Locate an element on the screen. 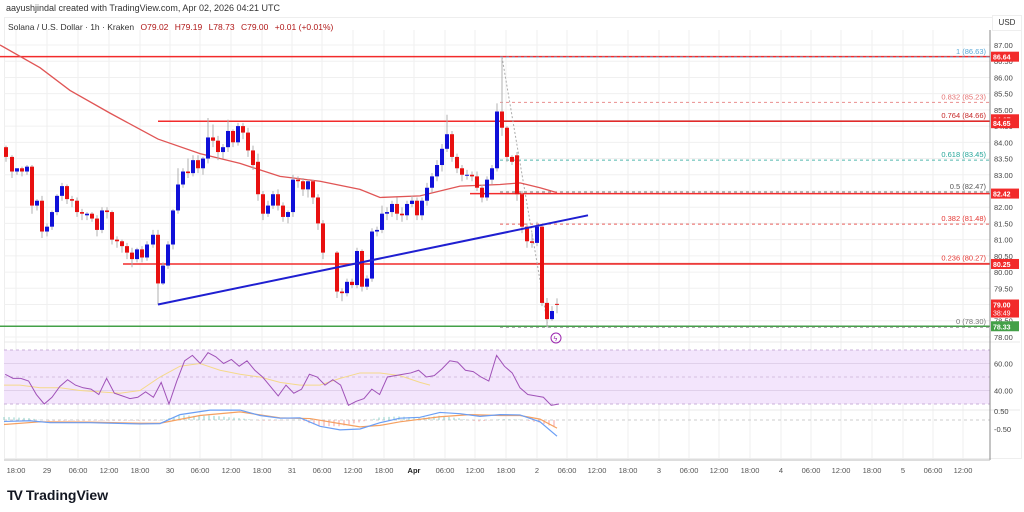 Image resolution: width=1024 pixels, height=512 pixels. fib-level-label: 0.5 (82.47) is located at coordinates (968, 186).